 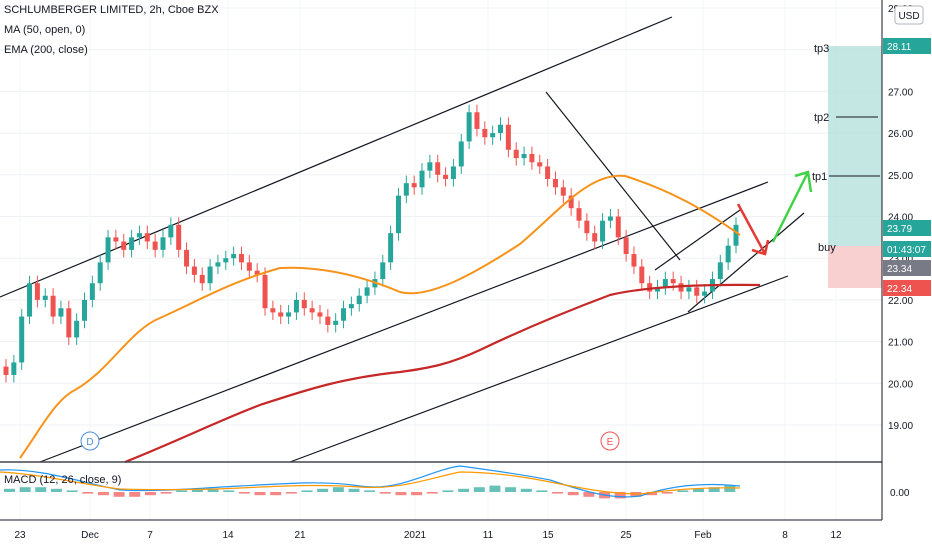 What do you see at coordinates (228, 535) in the screenshot?
I see `x-tick-label: 14` at bounding box center [228, 535].